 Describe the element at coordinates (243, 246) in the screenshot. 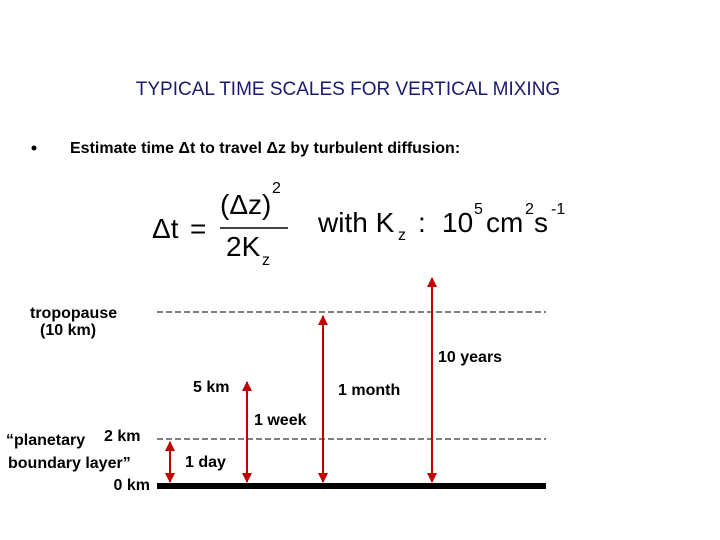

I see `formula-denominator: 2K` at that location.